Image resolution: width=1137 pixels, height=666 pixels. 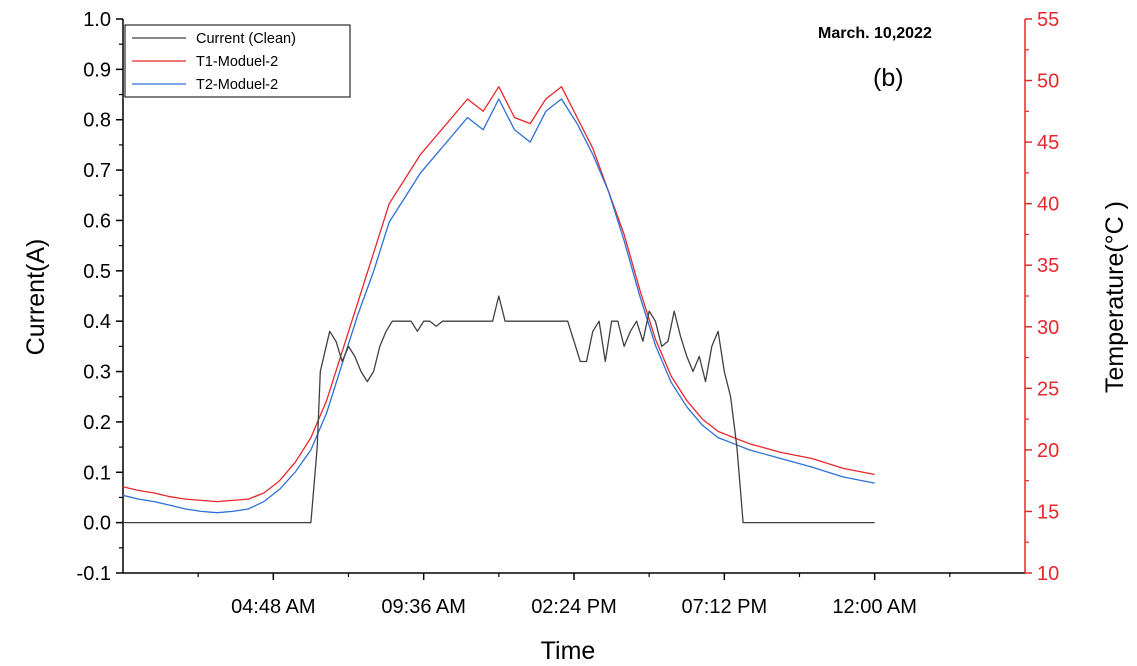 What do you see at coordinates (273, 607) in the screenshot?
I see `x-tick-label: 04:48 AM` at bounding box center [273, 607].